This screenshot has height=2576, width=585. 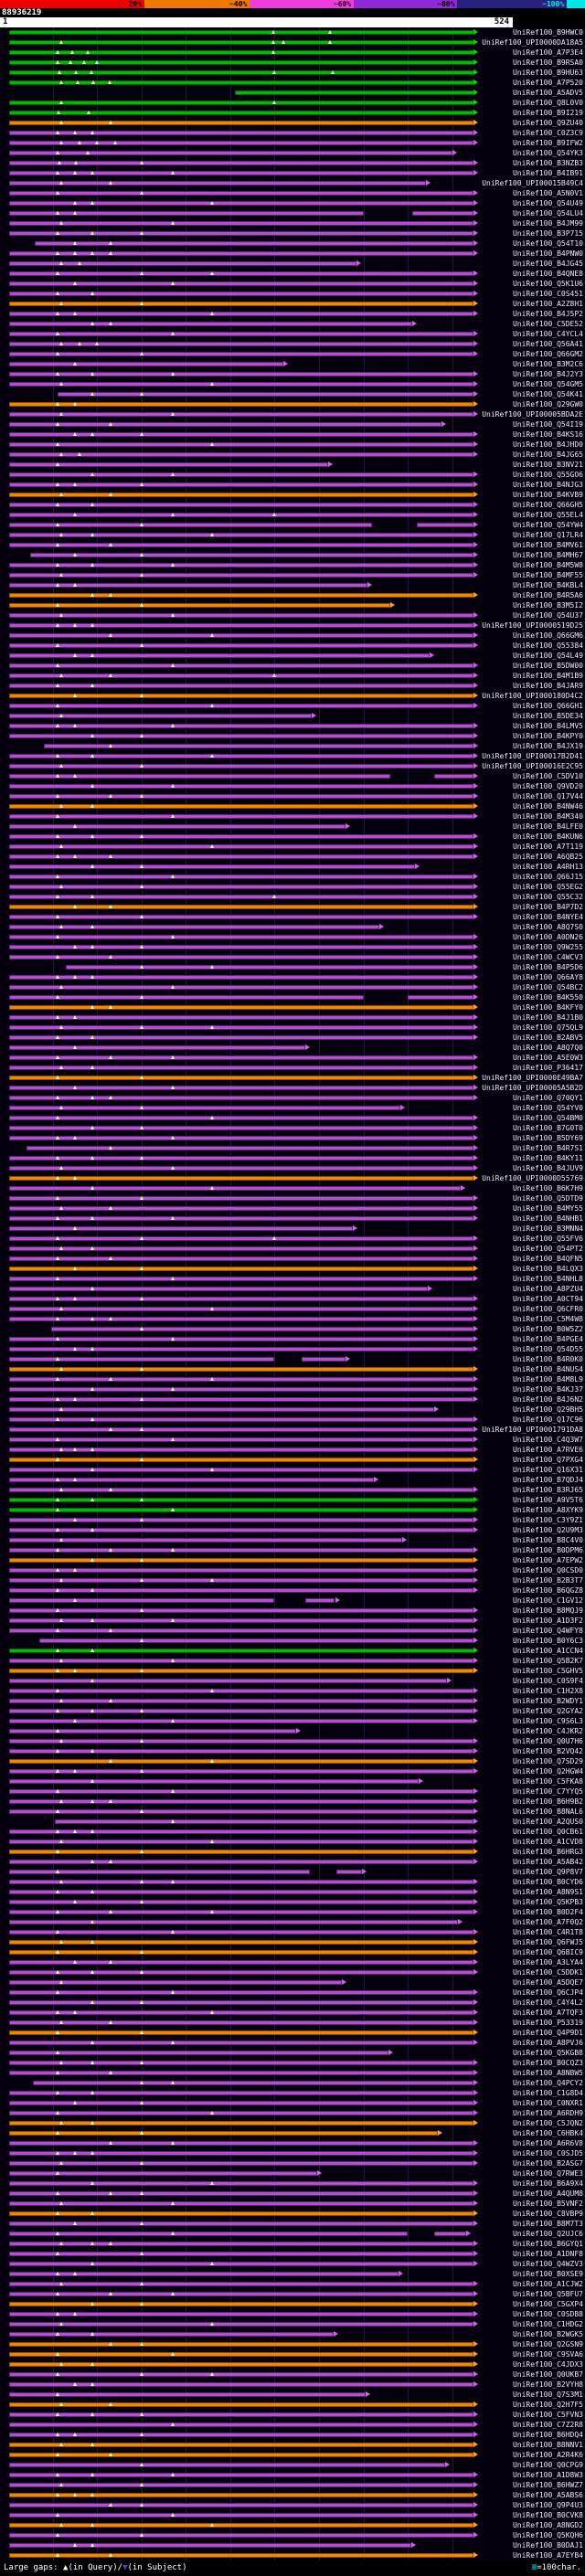 I want to click on hit-label: UniRef100_A7EYB4, so click(x=547, y=2555).